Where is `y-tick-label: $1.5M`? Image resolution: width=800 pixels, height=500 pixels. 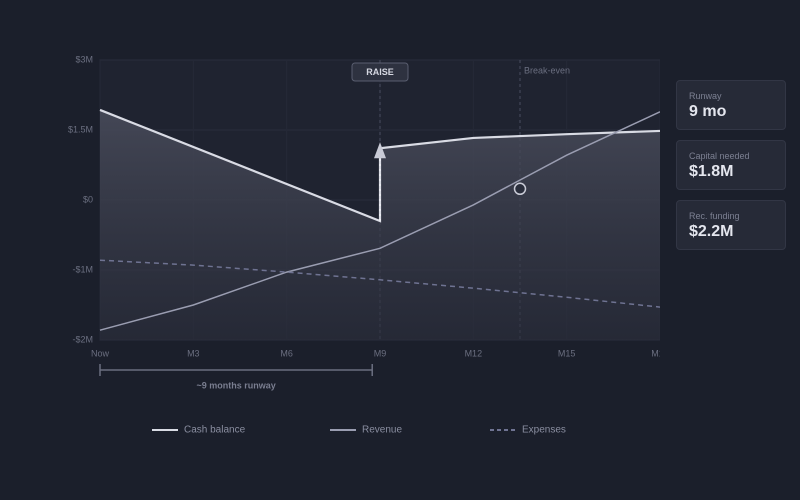 y-tick-label: $1.5M is located at coordinates (80, 129).